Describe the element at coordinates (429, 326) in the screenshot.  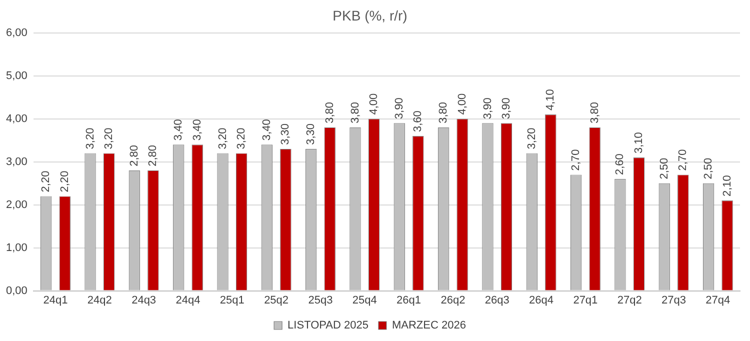
I see `legend-label: MARZEC 2026` at that location.